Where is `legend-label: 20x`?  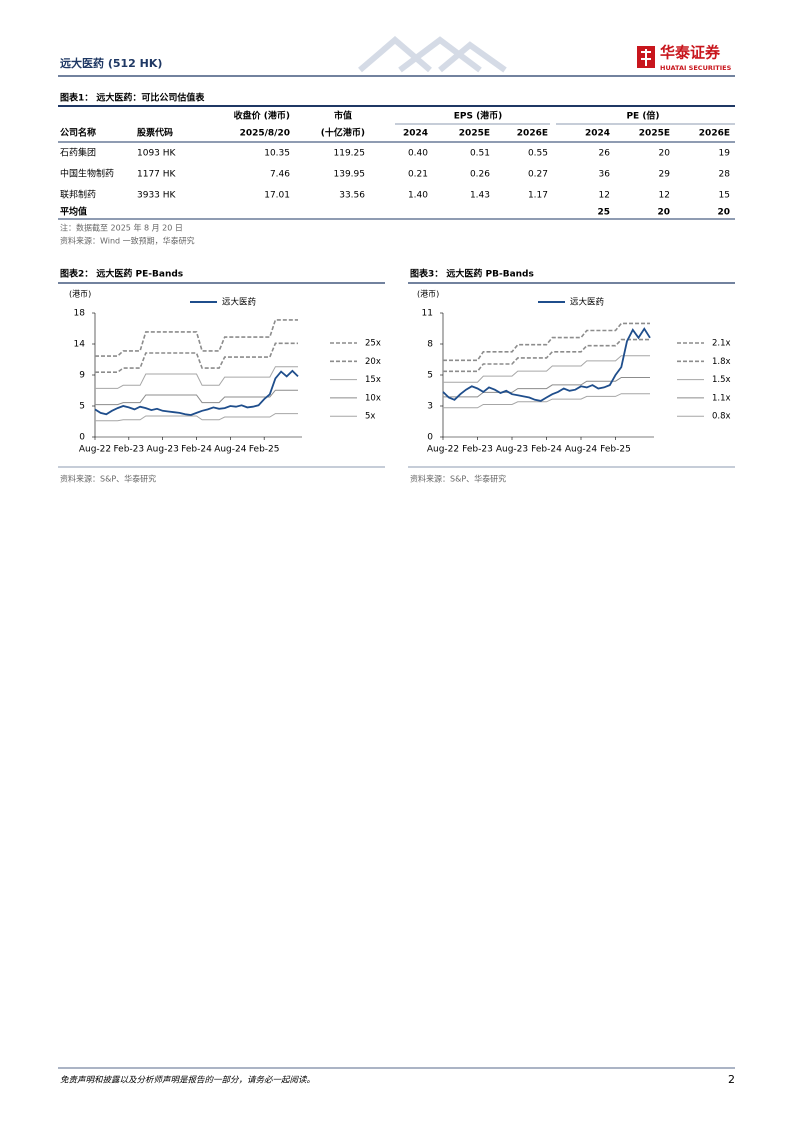
legend-label: 20x is located at coordinates (373, 362).